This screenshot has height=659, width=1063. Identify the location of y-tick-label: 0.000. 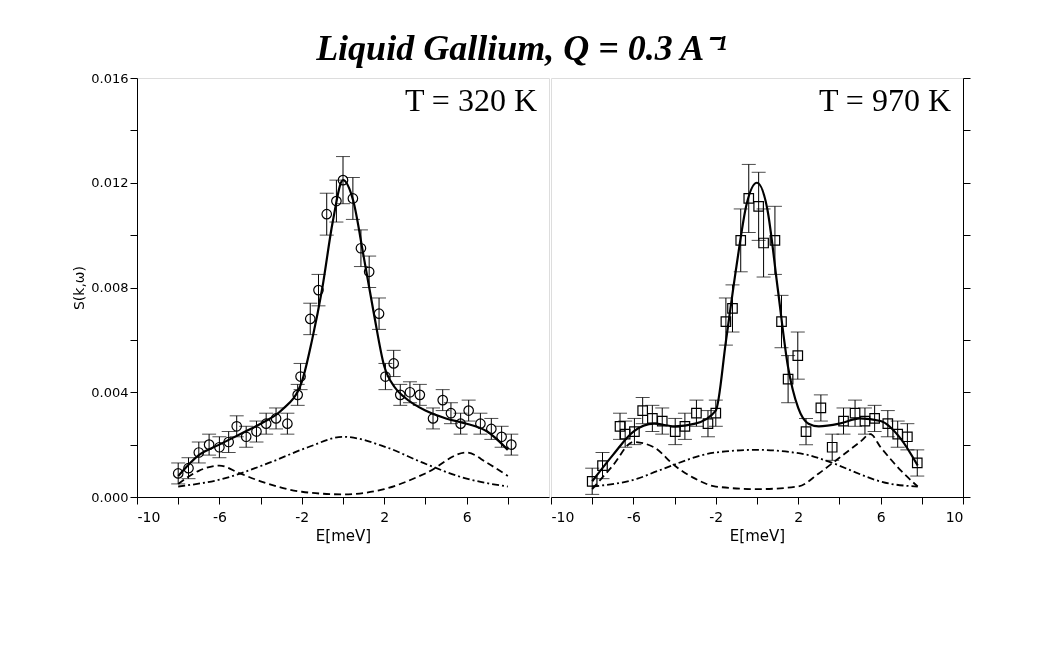
(110, 497).